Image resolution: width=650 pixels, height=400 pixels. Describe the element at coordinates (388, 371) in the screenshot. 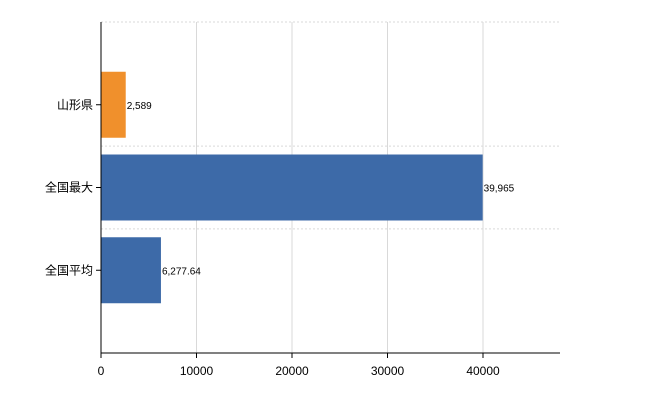

I see `x-tick-label: 30000` at that location.